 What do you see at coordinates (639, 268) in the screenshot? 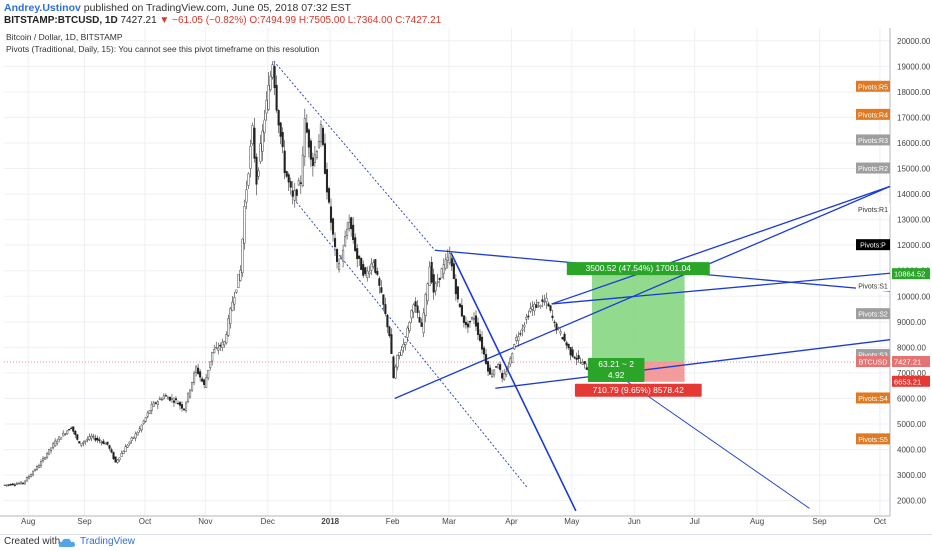
I see `profit-label: 3500.52 (47.54%) 17001.04` at bounding box center [639, 268].